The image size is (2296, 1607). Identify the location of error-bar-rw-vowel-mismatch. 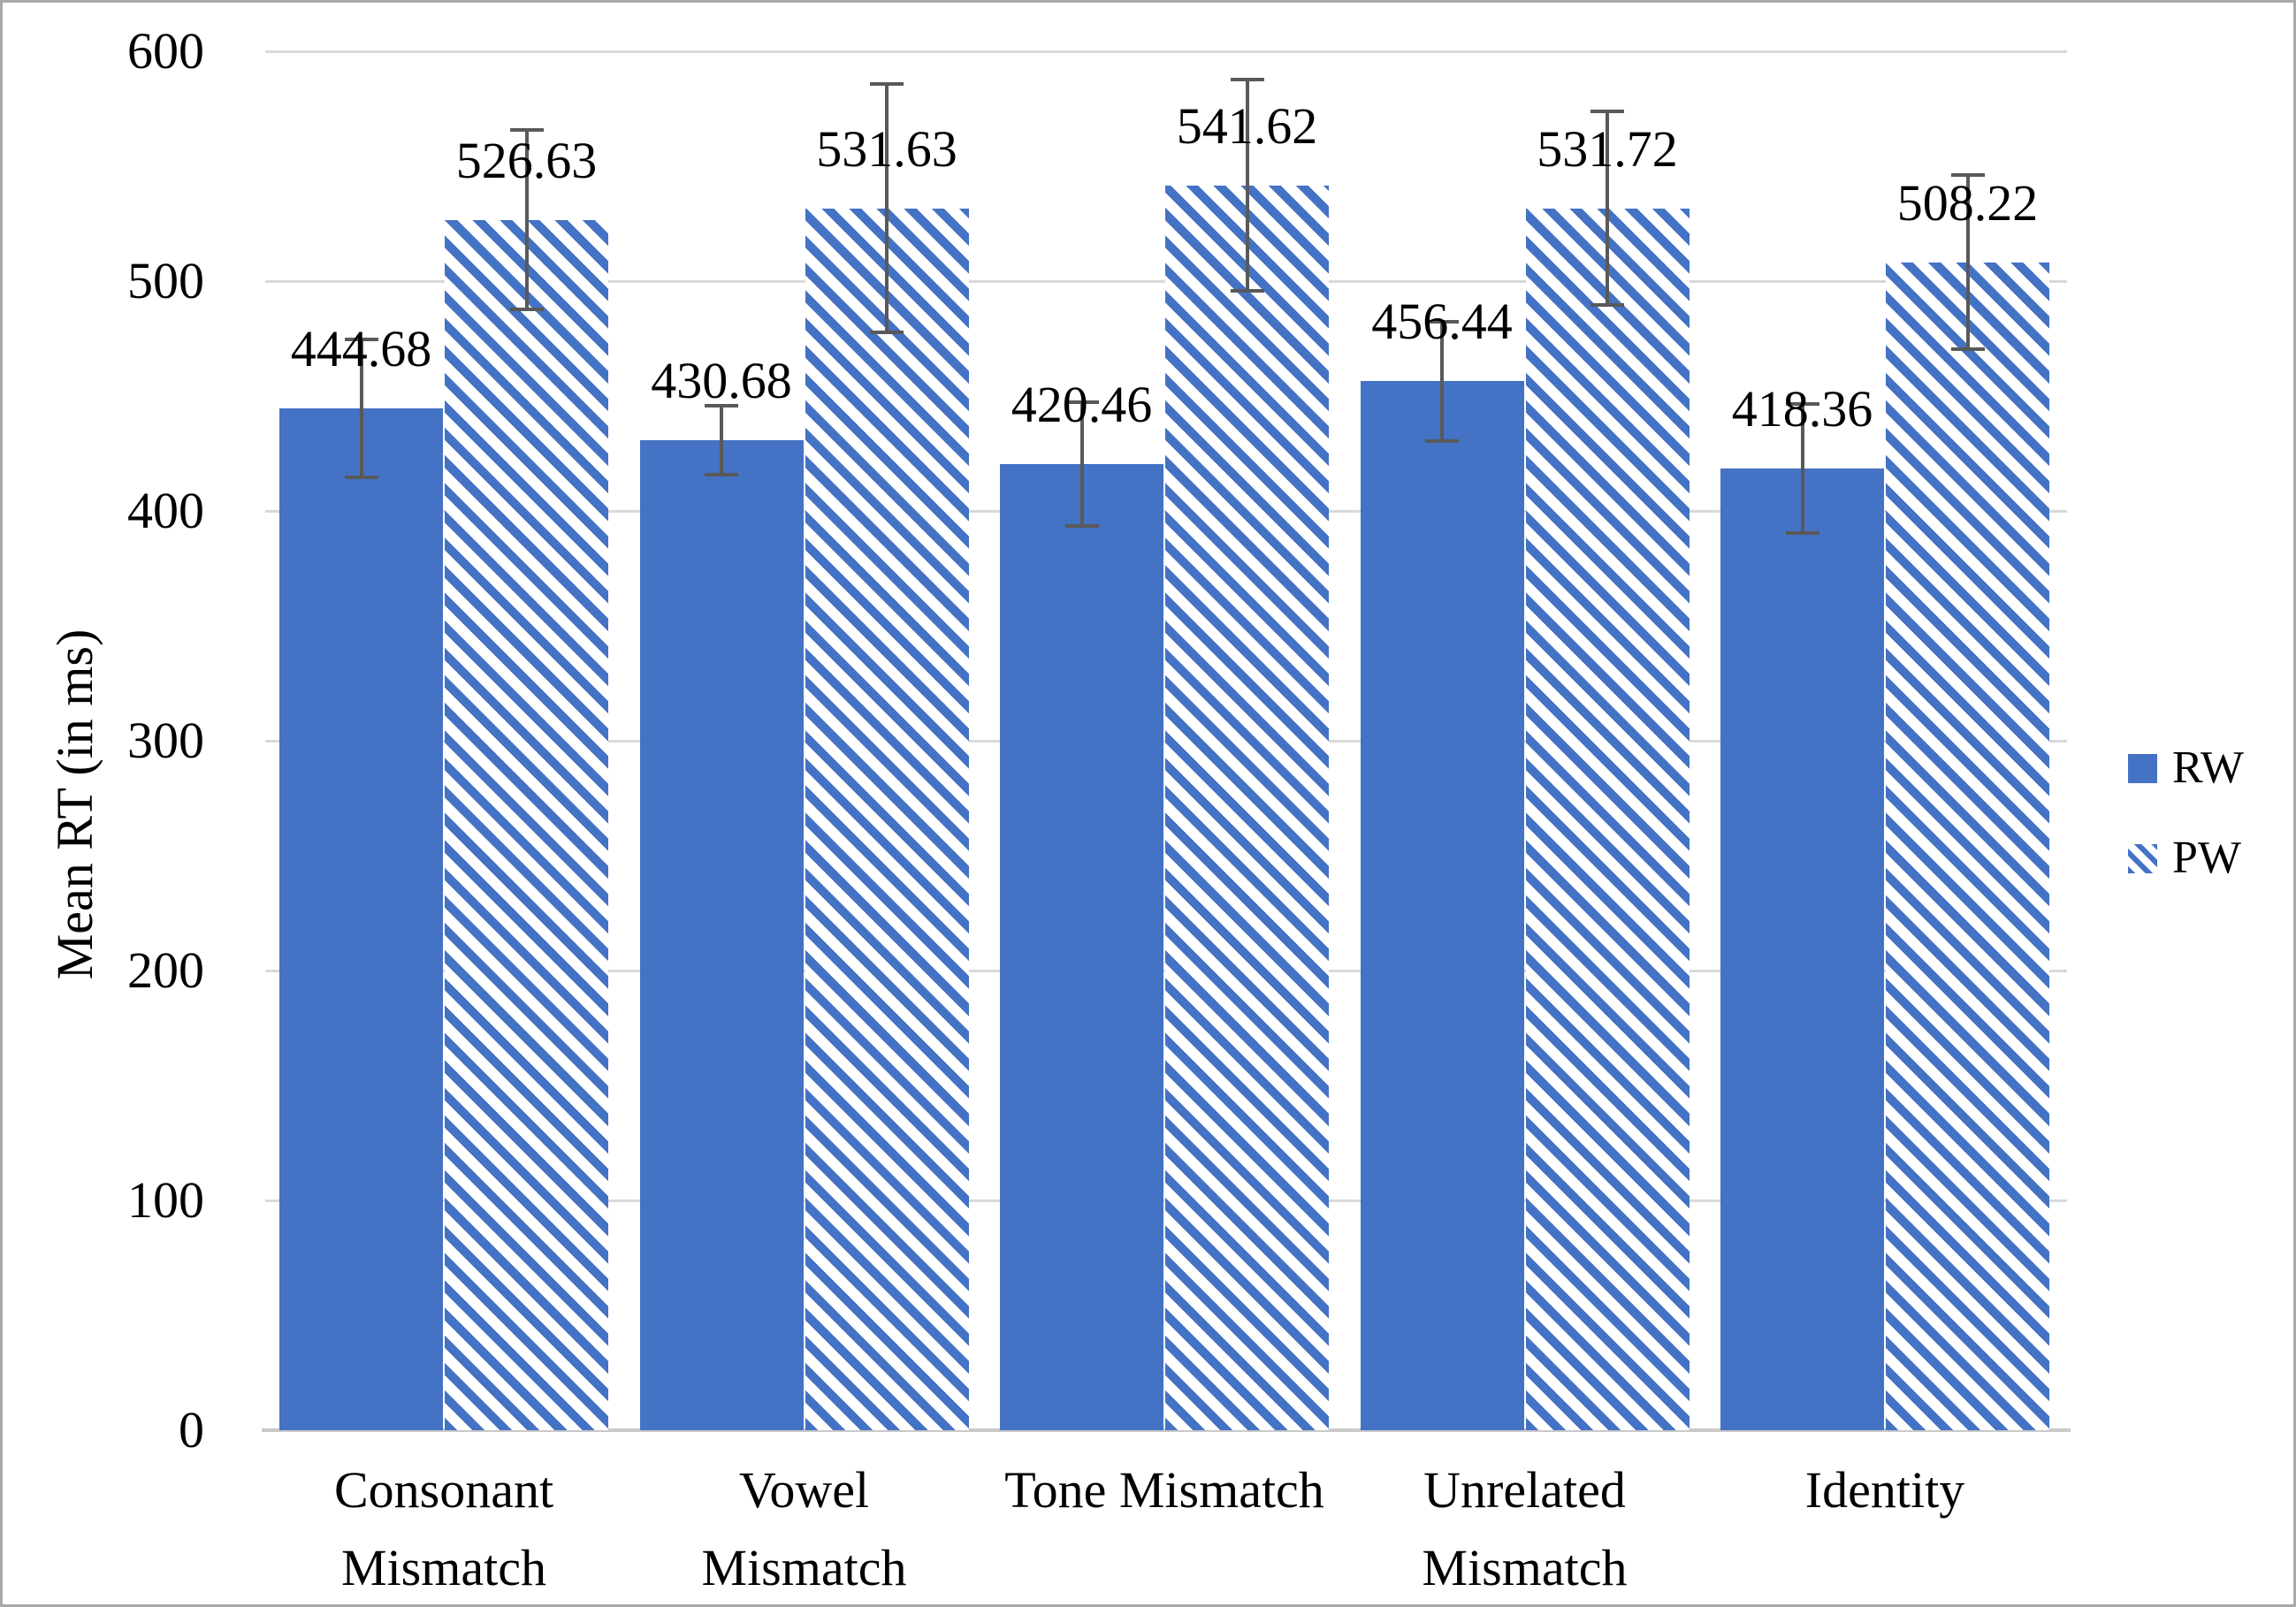
(721, 441).